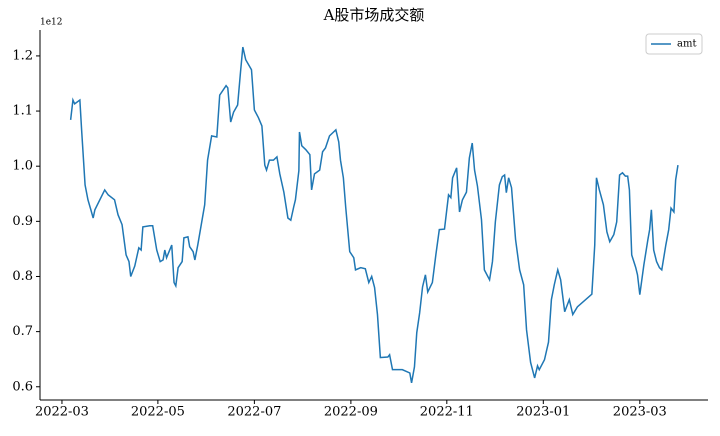 This screenshot has width=720, height=436. I want to click on legend-label: amt, so click(686, 44).